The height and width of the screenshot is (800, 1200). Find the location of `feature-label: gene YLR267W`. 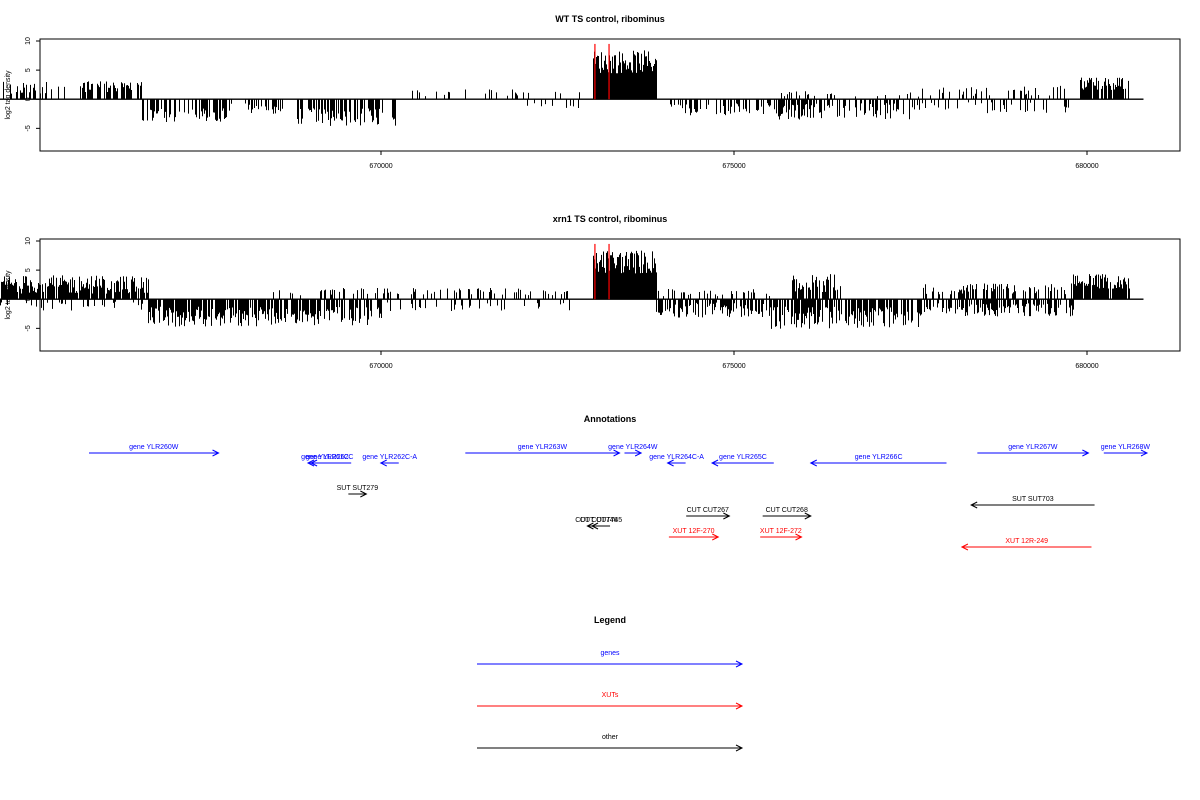

feature-label: gene YLR267W is located at coordinates (1033, 447).